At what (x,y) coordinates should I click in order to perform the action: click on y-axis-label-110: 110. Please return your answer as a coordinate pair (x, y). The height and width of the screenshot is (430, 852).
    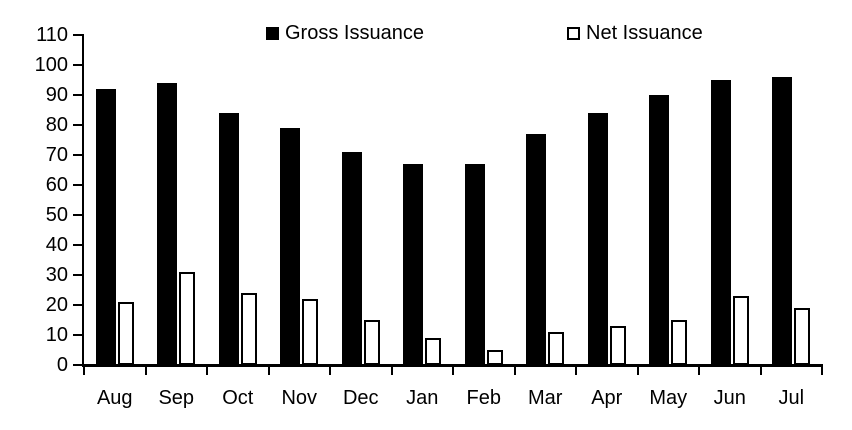
    Looking at the image, I should click on (52, 35).